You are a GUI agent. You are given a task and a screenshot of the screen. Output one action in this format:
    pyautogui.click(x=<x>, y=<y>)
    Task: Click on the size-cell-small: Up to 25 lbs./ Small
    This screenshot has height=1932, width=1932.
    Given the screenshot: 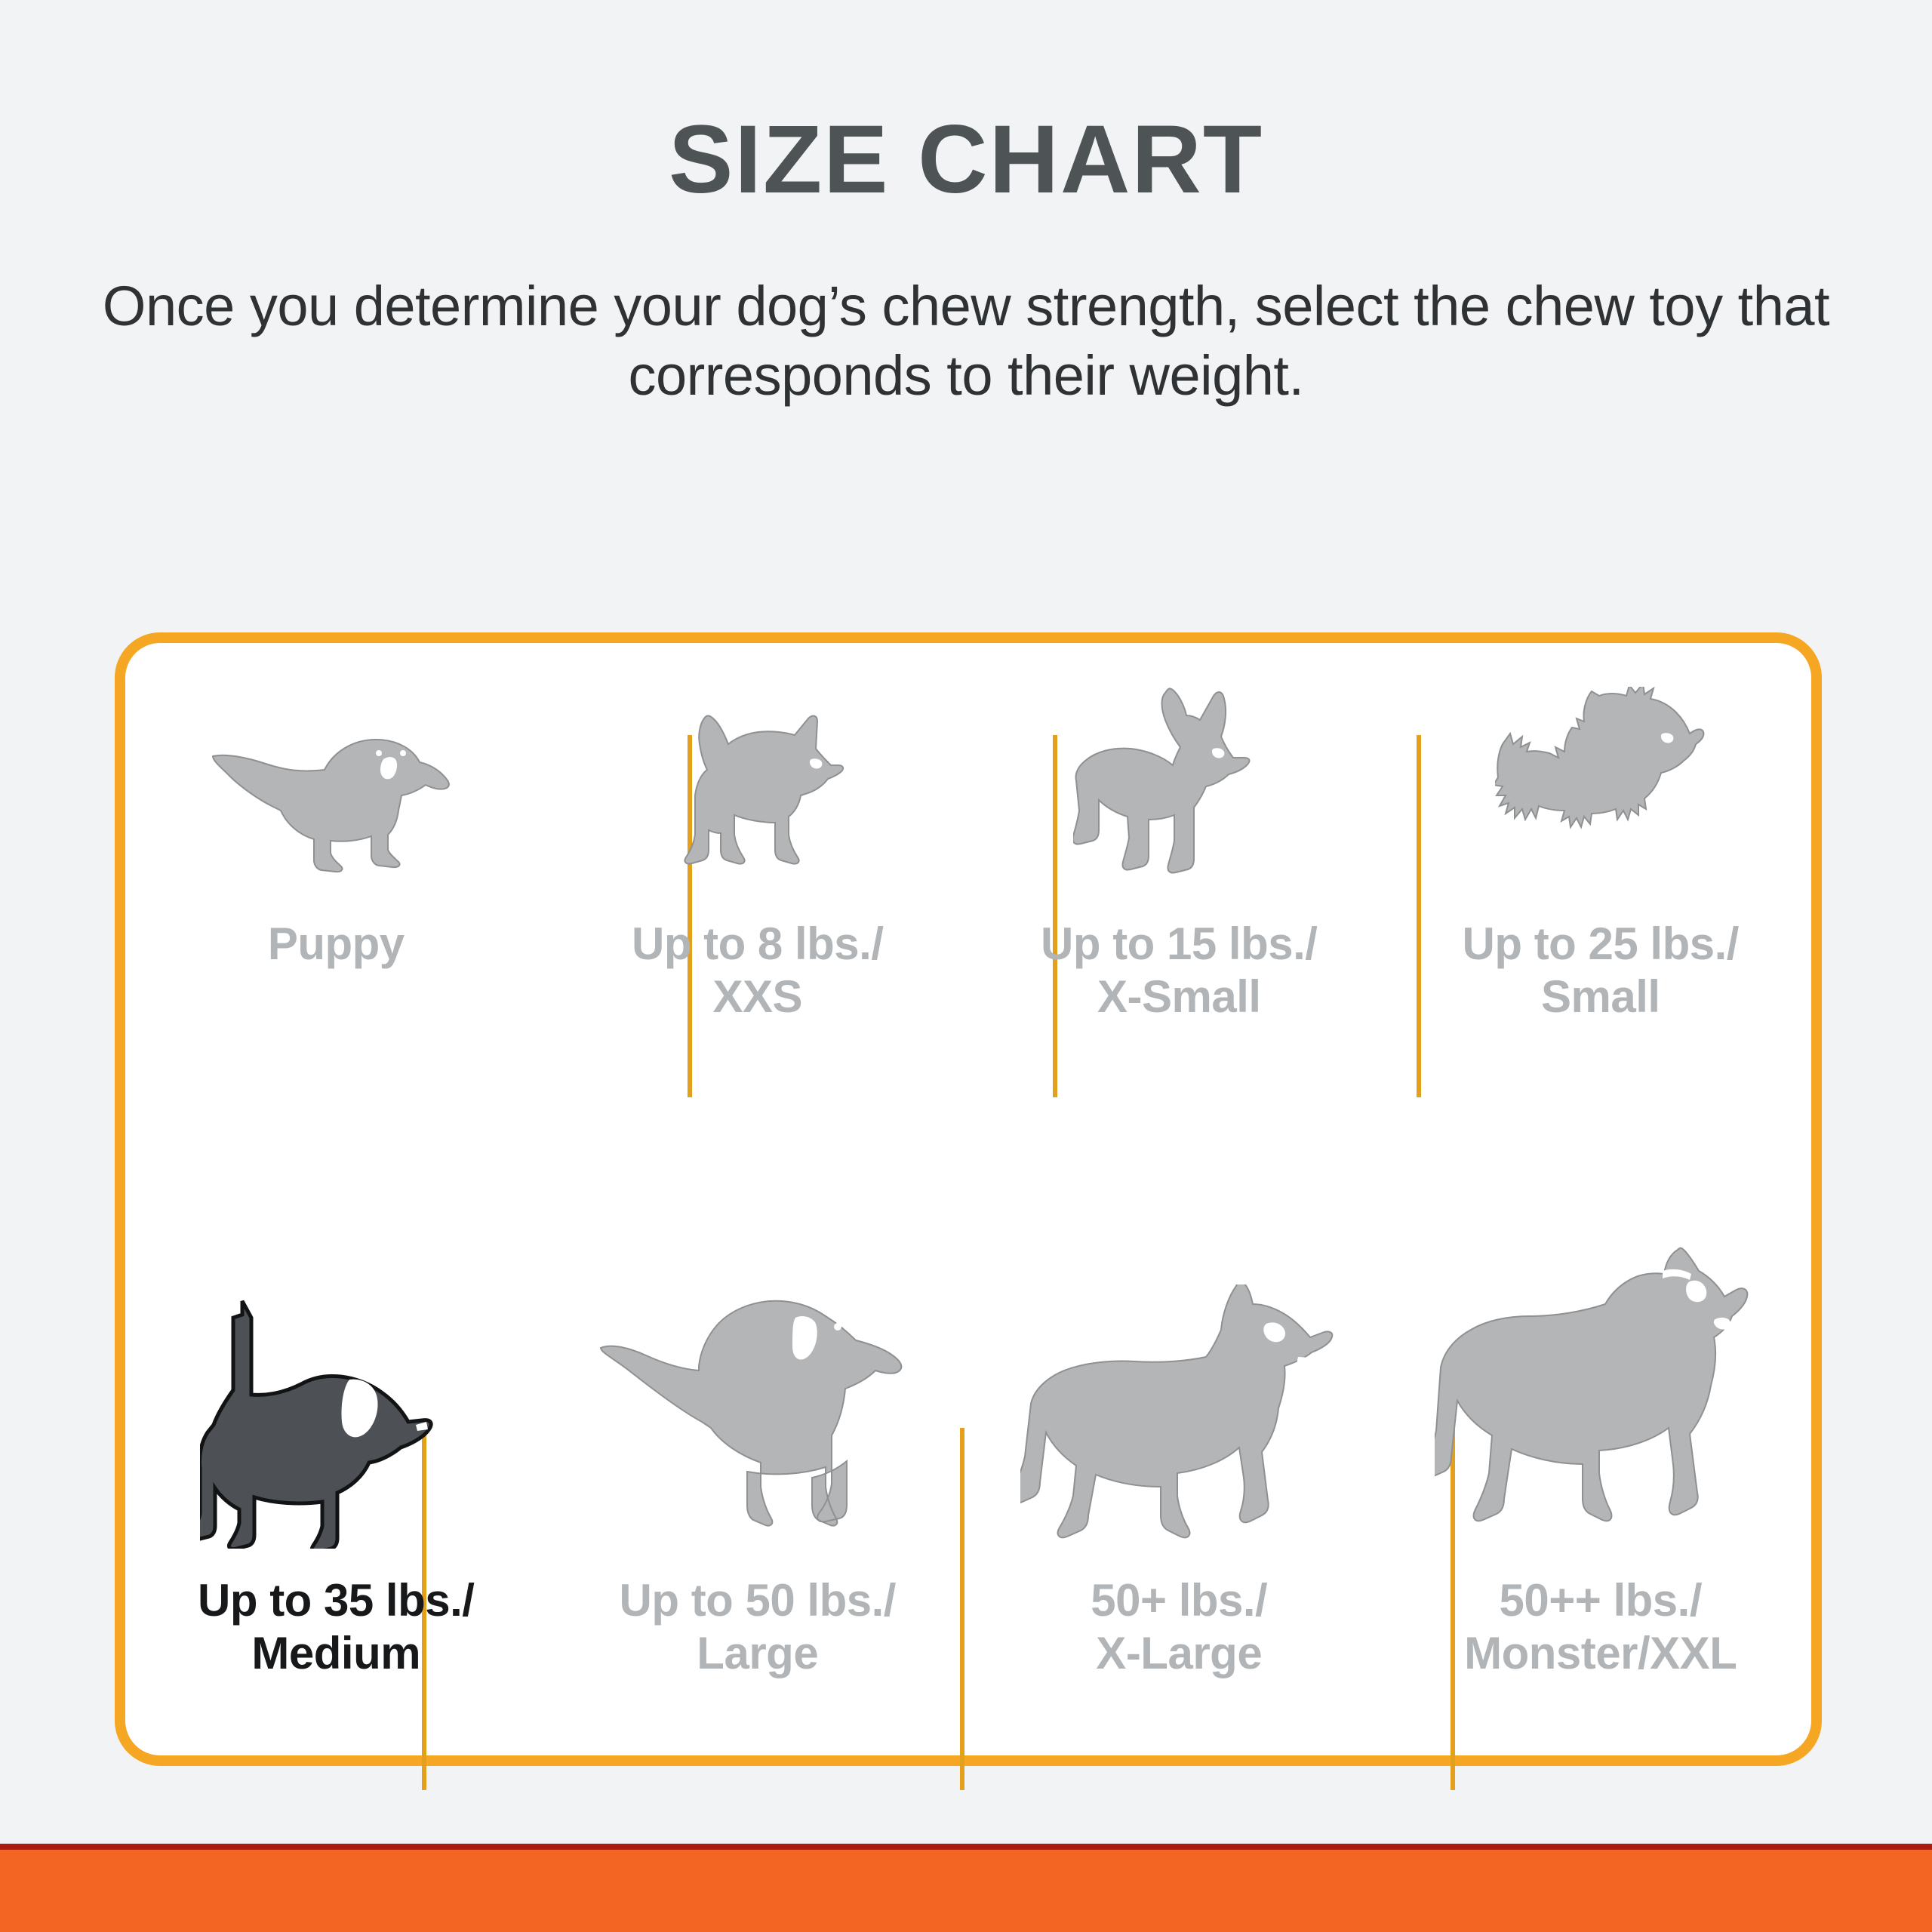 What is the action you would take?
    pyautogui.click(x=1601, y=921)
    